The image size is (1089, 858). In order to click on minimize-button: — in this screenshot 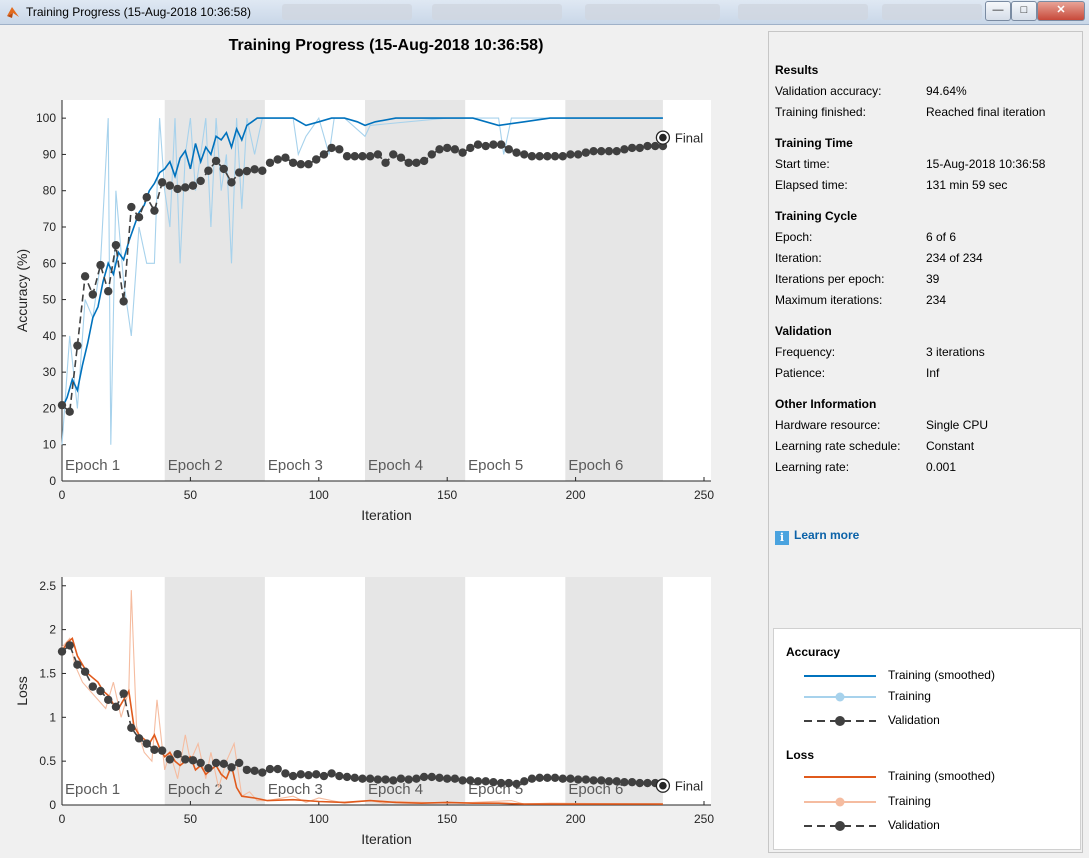, I will do `click(998, 11)`.